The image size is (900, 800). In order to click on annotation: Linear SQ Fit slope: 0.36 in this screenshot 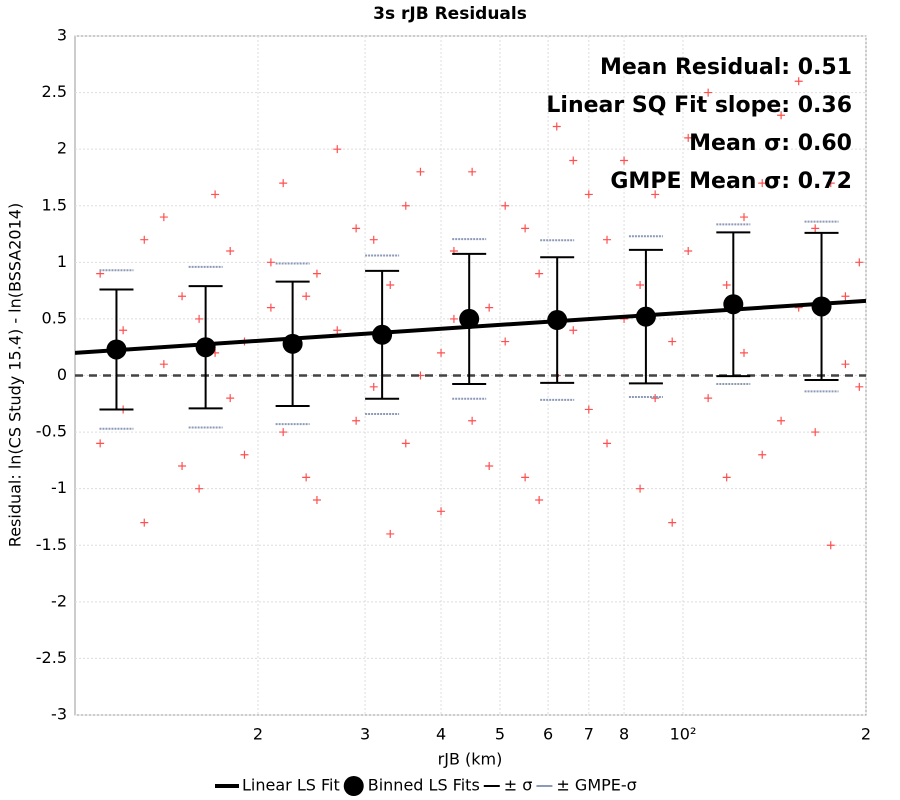, I will do `click(699, 105)`.